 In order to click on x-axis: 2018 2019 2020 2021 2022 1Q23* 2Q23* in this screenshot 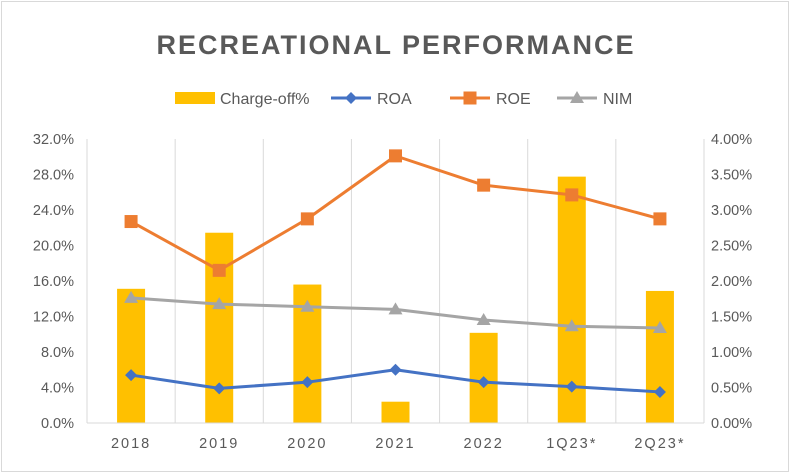, I will do `click(395, 437)`.